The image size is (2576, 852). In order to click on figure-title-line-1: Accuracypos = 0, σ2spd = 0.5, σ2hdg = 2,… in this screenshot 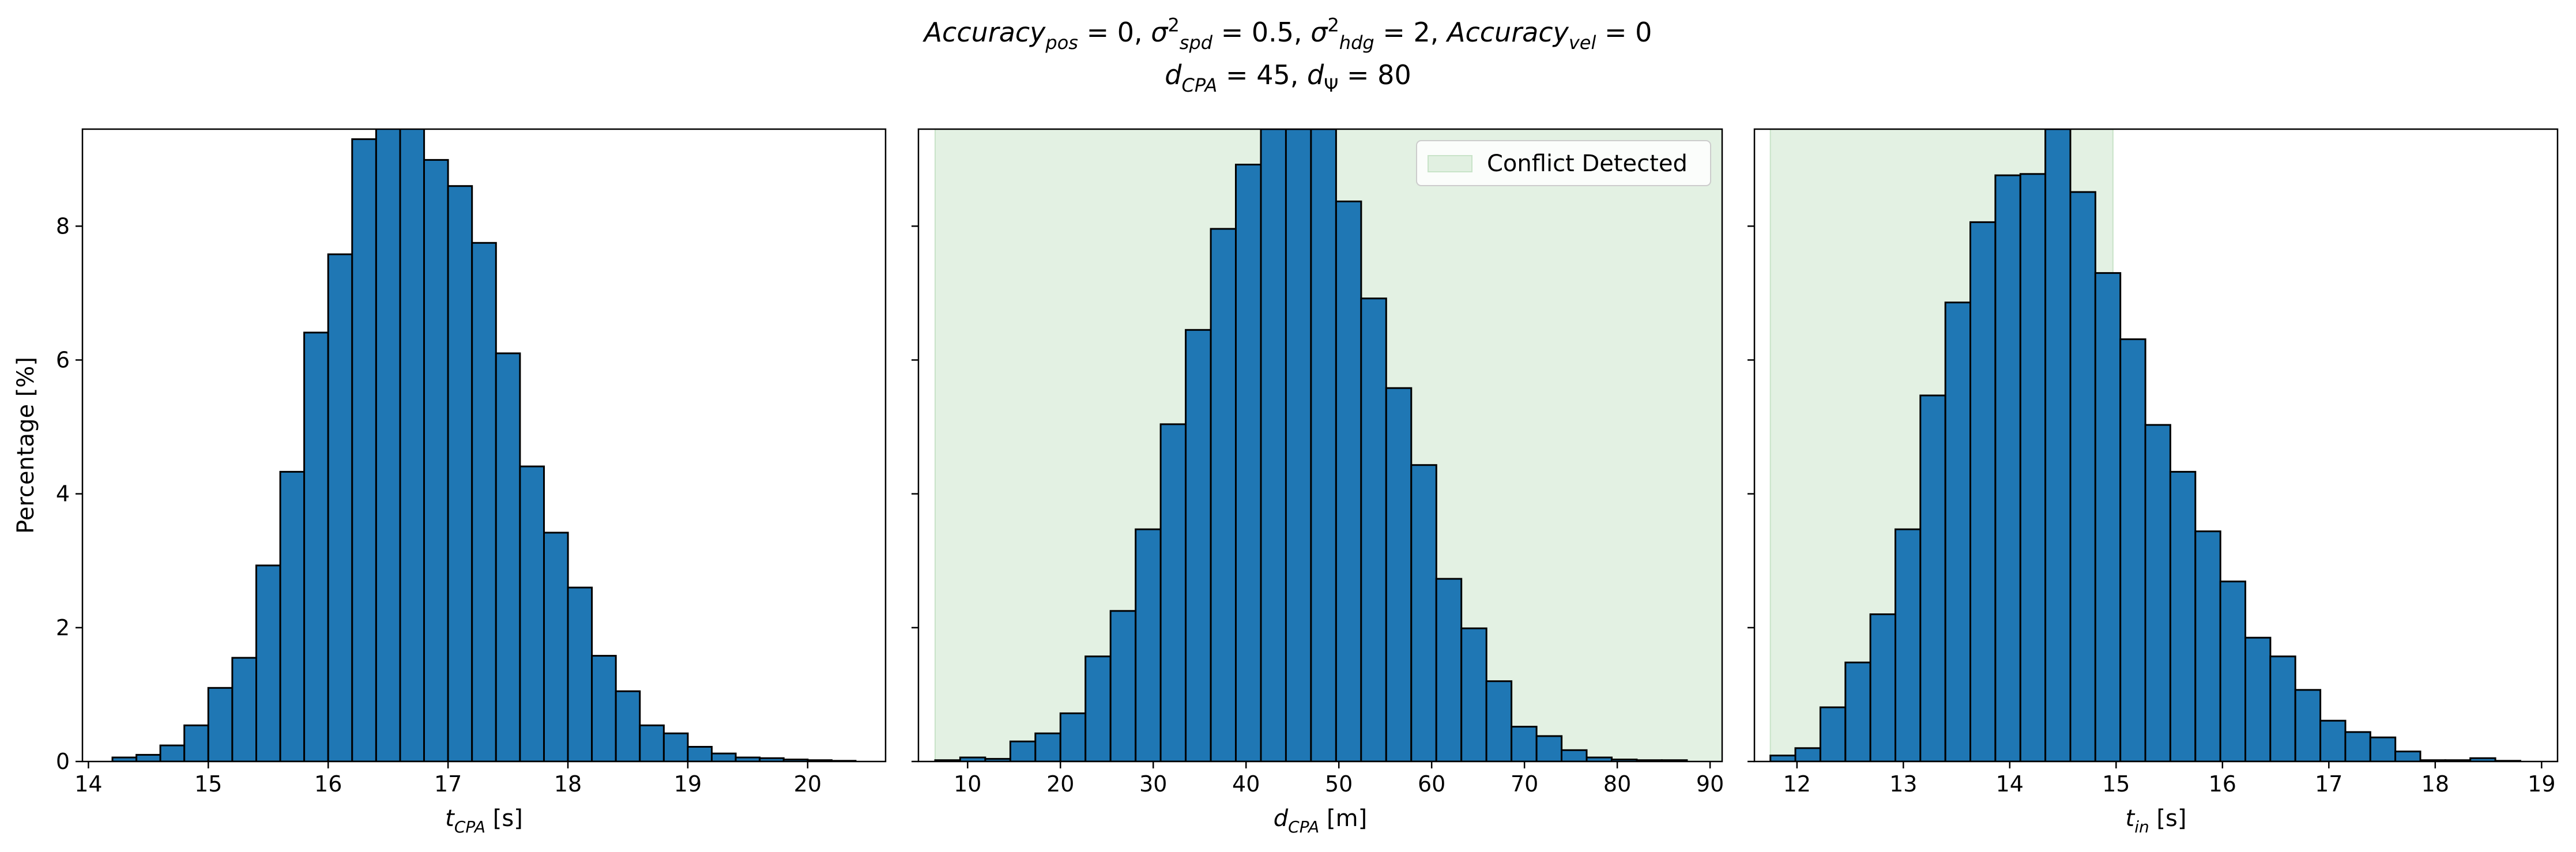, I will do `click(1287, 34)`.